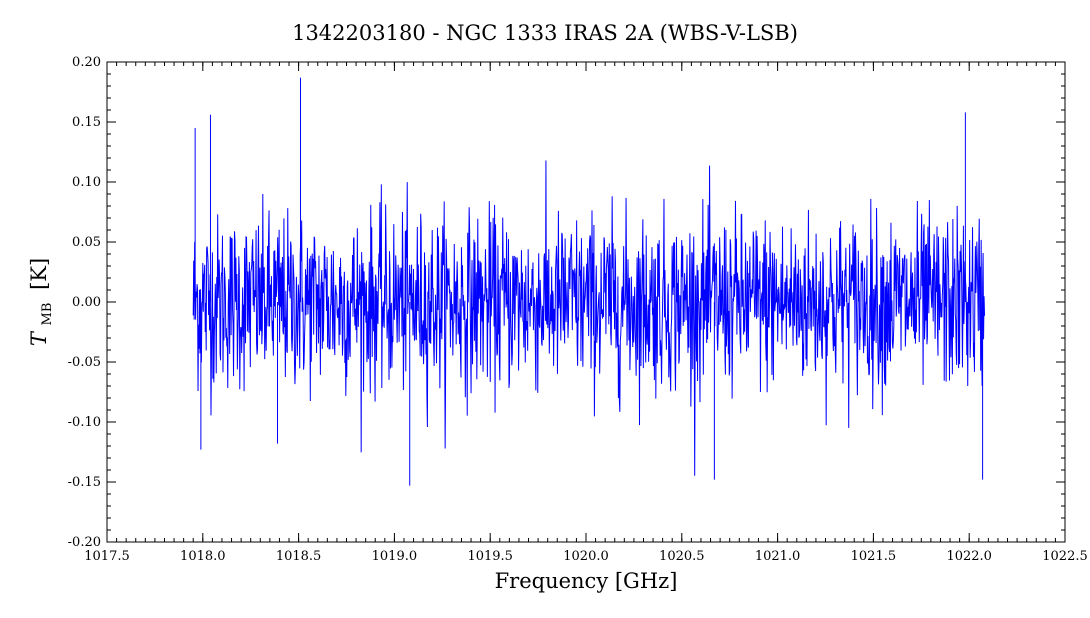 This screenshot has width=1090, height=618. What do you see at coordinates (1065, 556) in the screenshot?
I see `x-tick-label: 1022.5` at bounding box center [1065, 556].